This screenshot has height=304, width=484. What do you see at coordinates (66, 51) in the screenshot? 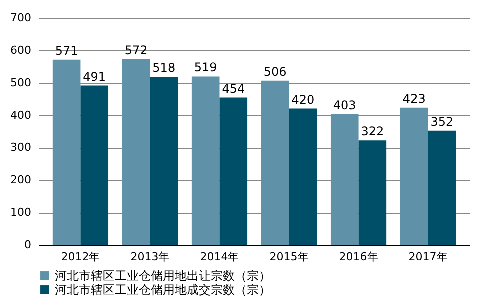
I see `data-label: 571` at bounding box center [66, 51].